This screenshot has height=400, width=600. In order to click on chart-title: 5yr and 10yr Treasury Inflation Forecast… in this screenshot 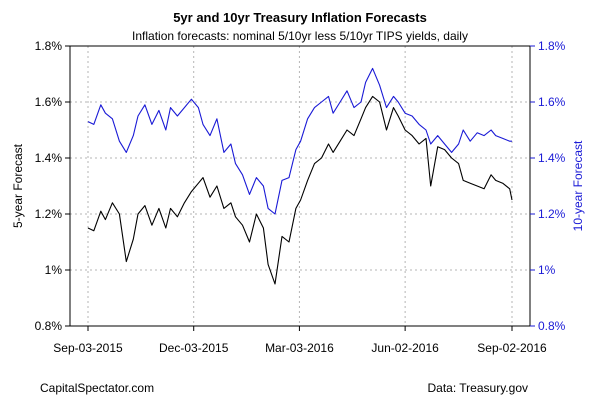, I will do `click(300, 17)`.